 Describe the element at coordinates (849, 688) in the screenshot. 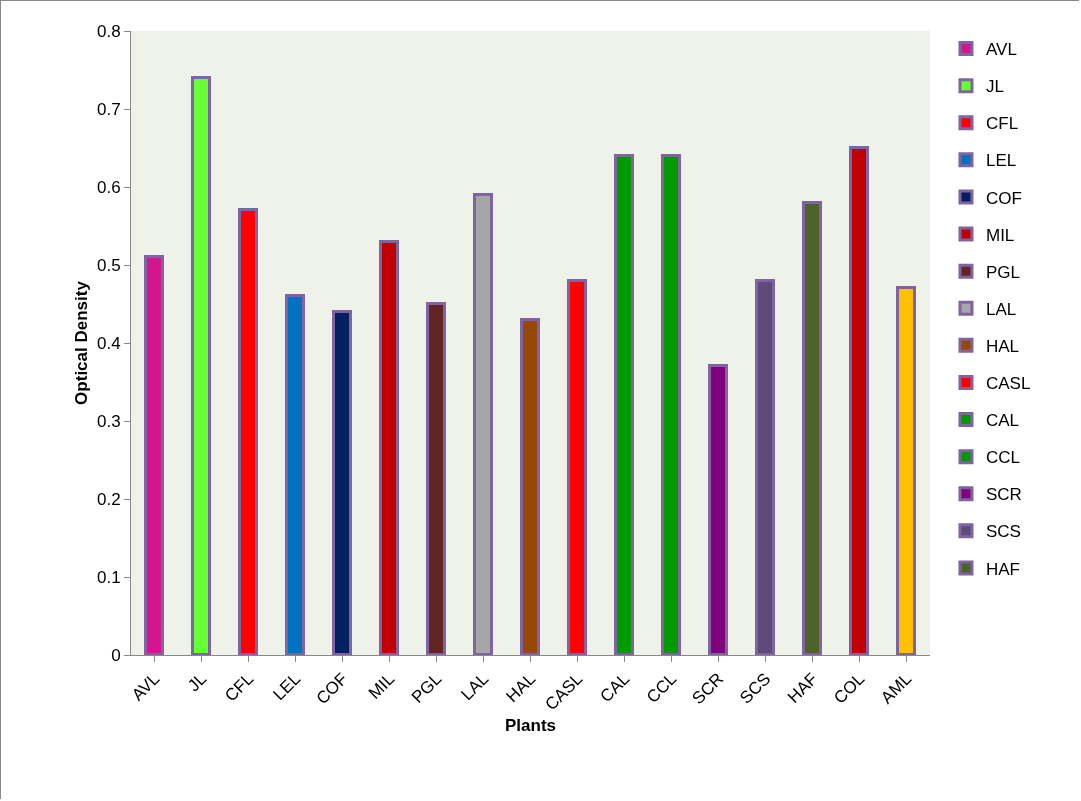

I see `x-tick-label: COL` at that location.